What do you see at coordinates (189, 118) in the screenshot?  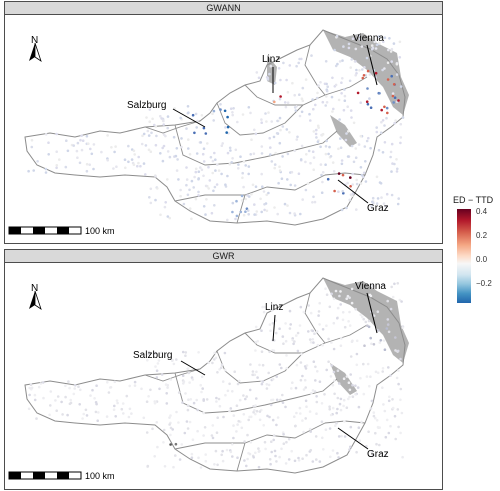 I see `leader-line-salzburg` at bounding box center [189, 118].